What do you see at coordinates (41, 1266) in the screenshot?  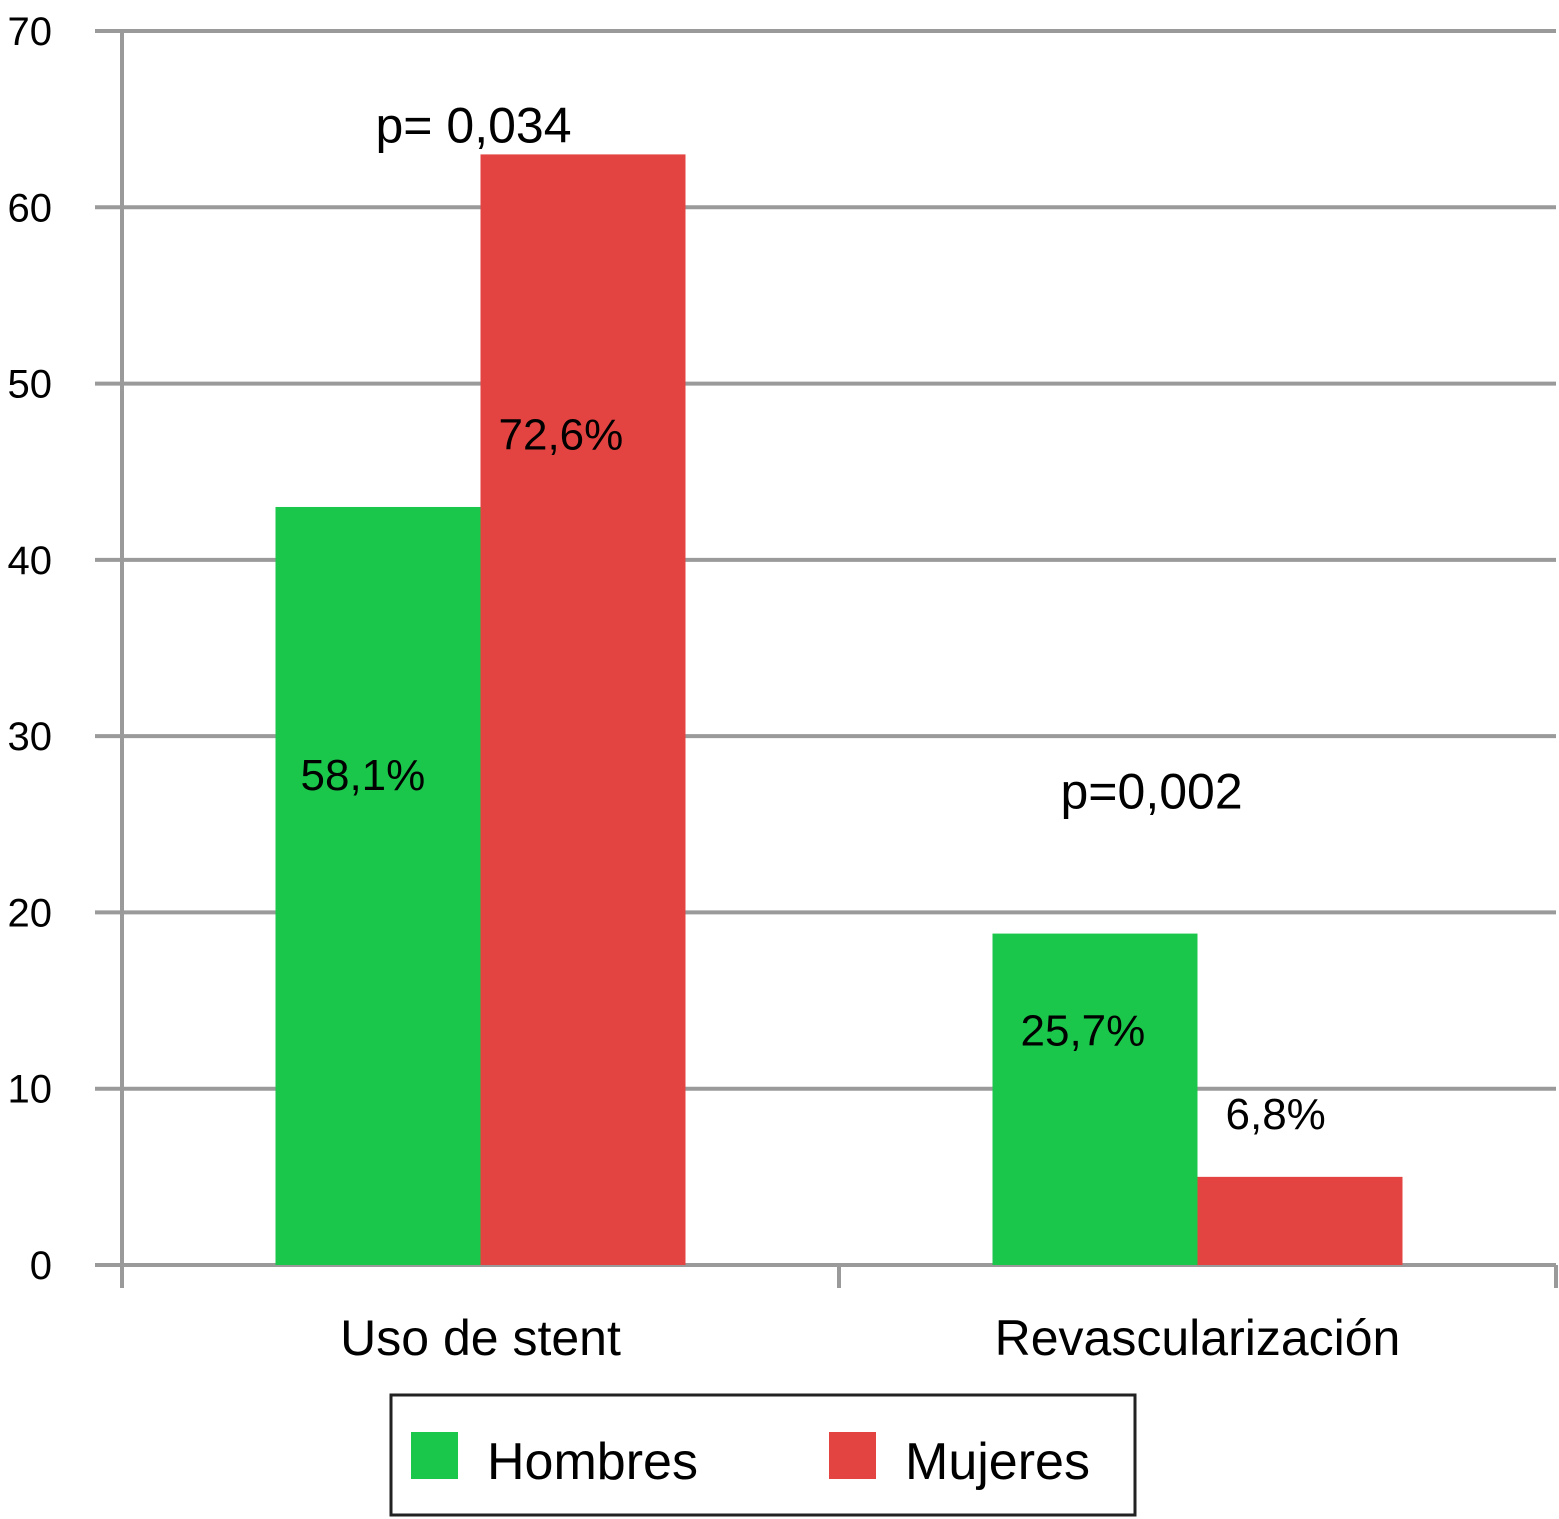 I see `y-tick-label-0: 0` at bounding box center [41, 1266].